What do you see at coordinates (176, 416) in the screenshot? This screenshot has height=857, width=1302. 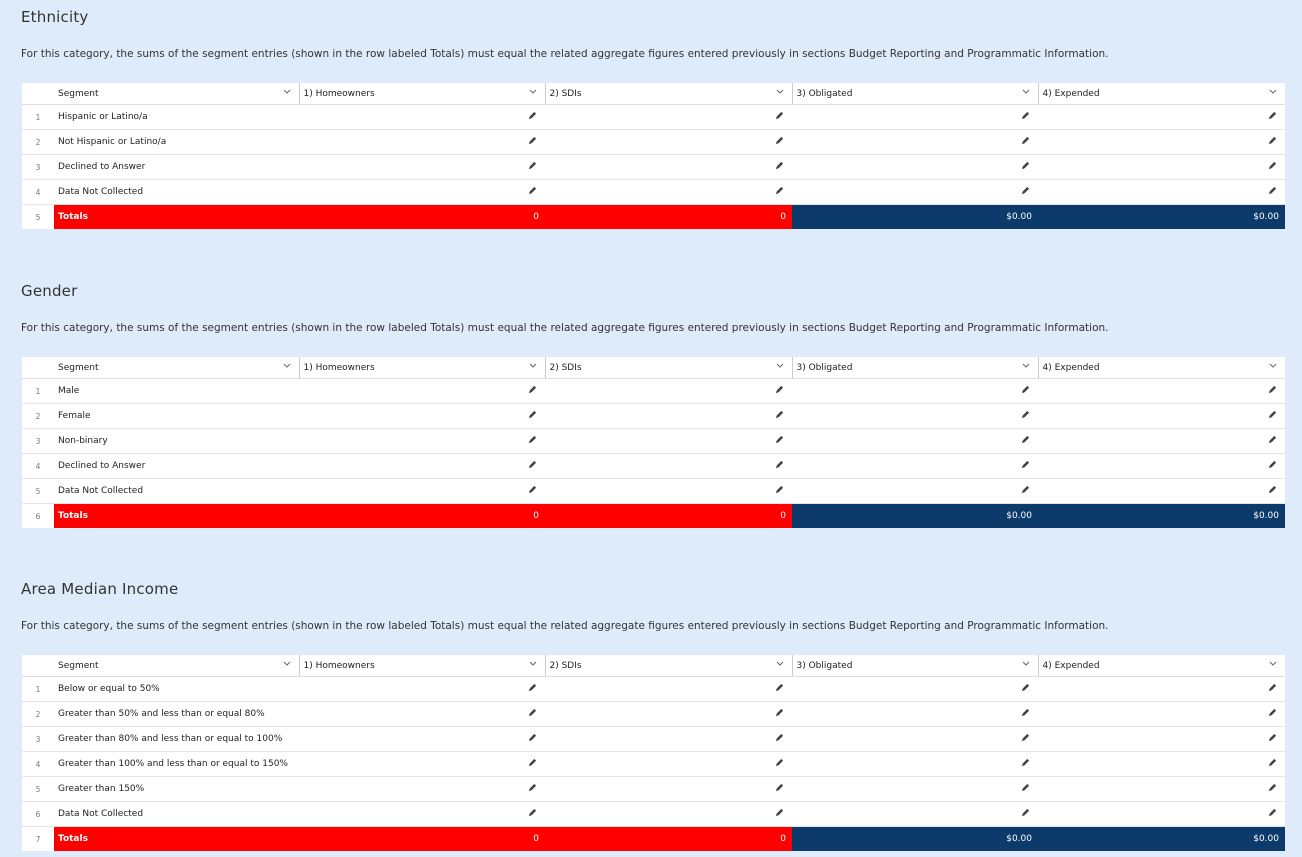 I see `segment-label: Female` at bounding box center [176, 416].